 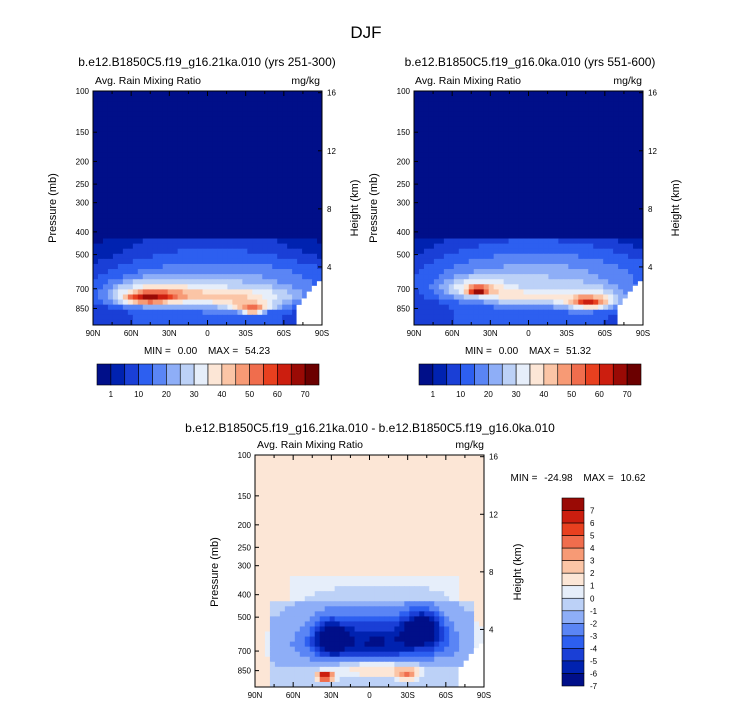 I want to click on y-right-tick-label: 16, so click(x=331, y=93).